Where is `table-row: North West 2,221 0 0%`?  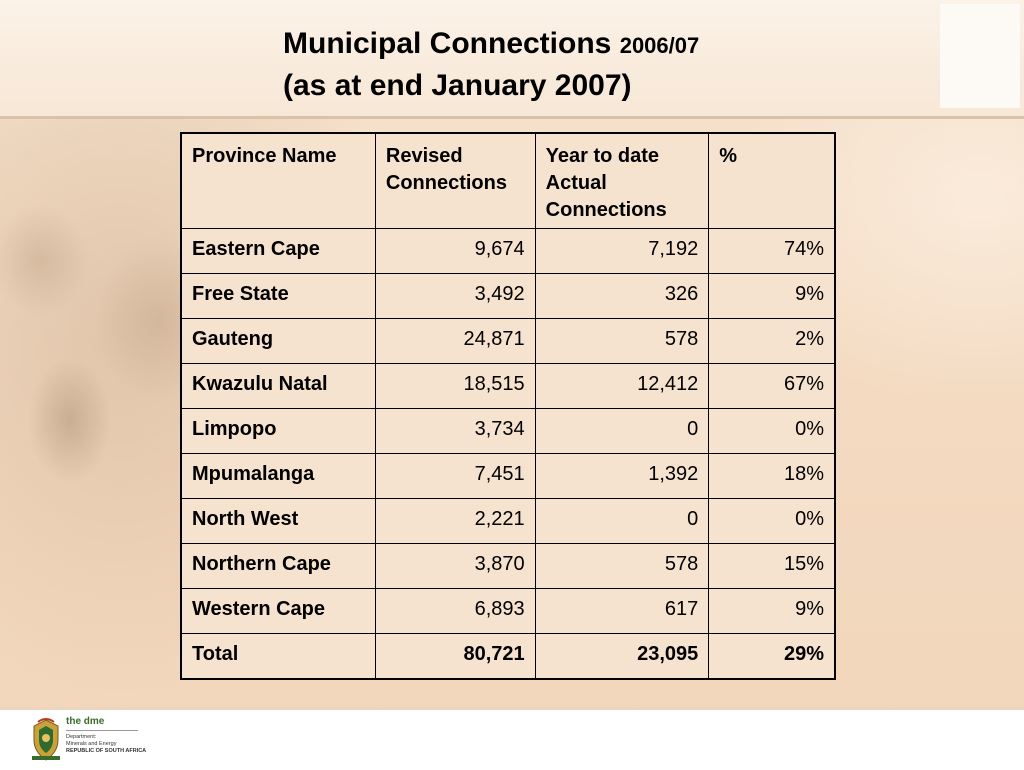
table-row: North West 2,221 0 0% is located at coordinates (508, 521).